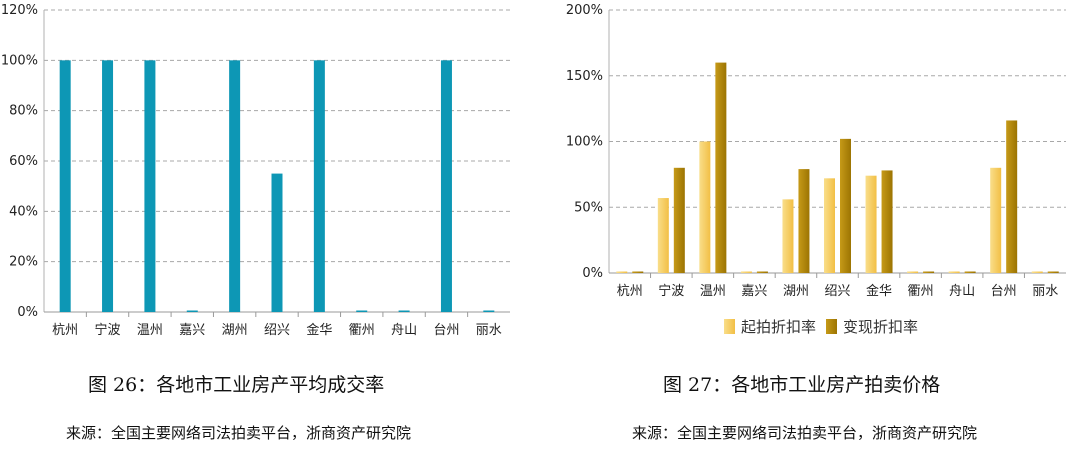 This screenshot has width=1080, height=453. I want to click on source-note-right: 来源：全国主要网络司法拍卖平台，浙商资产研究院, so click(805, 433).